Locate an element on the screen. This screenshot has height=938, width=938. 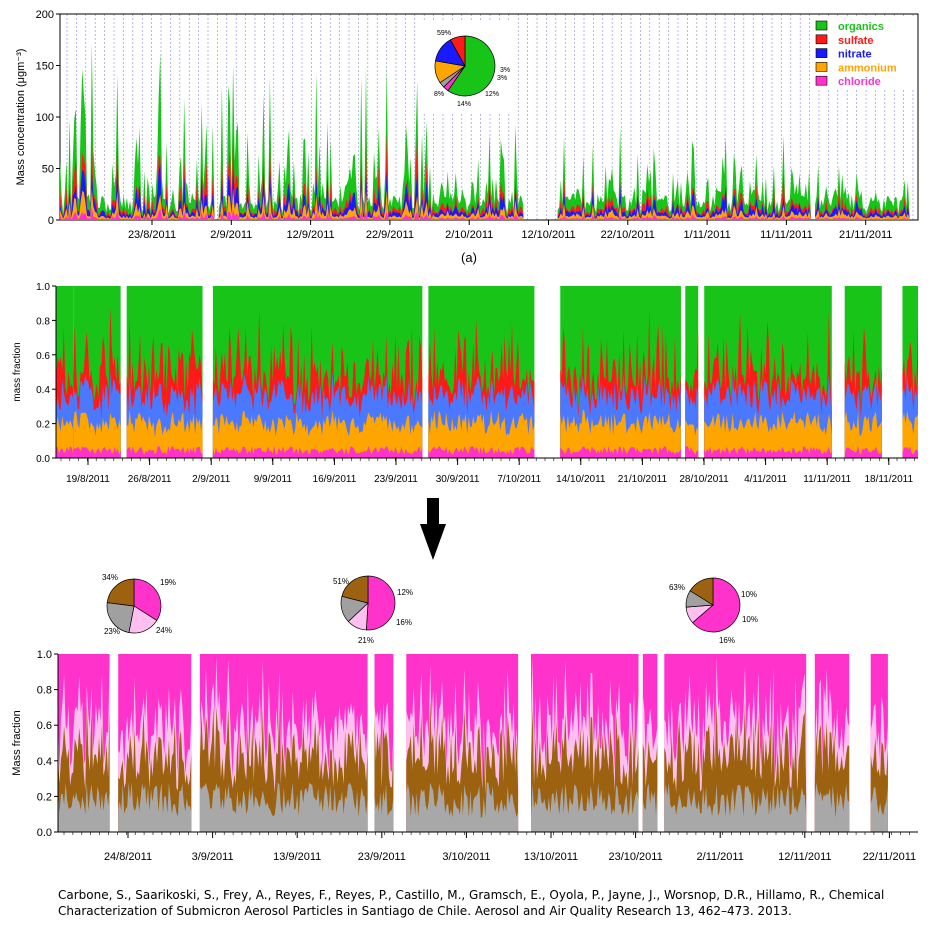
chart-a-panel-label: (a) is located at coordinates (469, 257).